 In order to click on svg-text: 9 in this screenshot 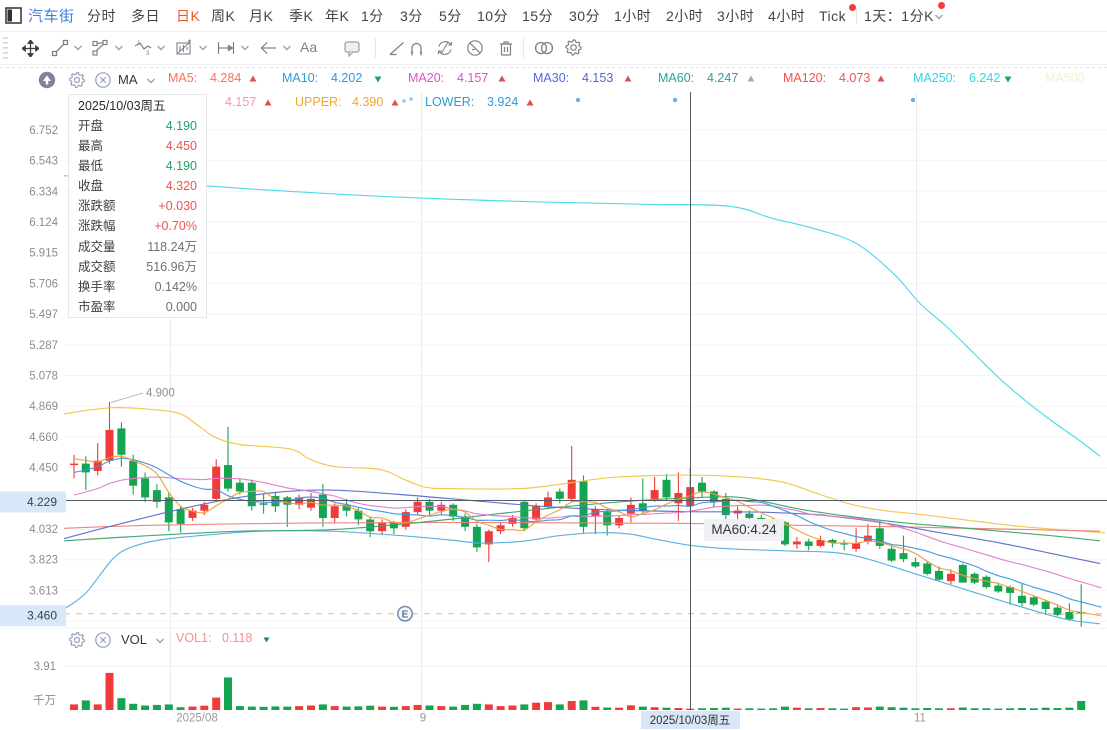, I will do `click(423, 719)`.